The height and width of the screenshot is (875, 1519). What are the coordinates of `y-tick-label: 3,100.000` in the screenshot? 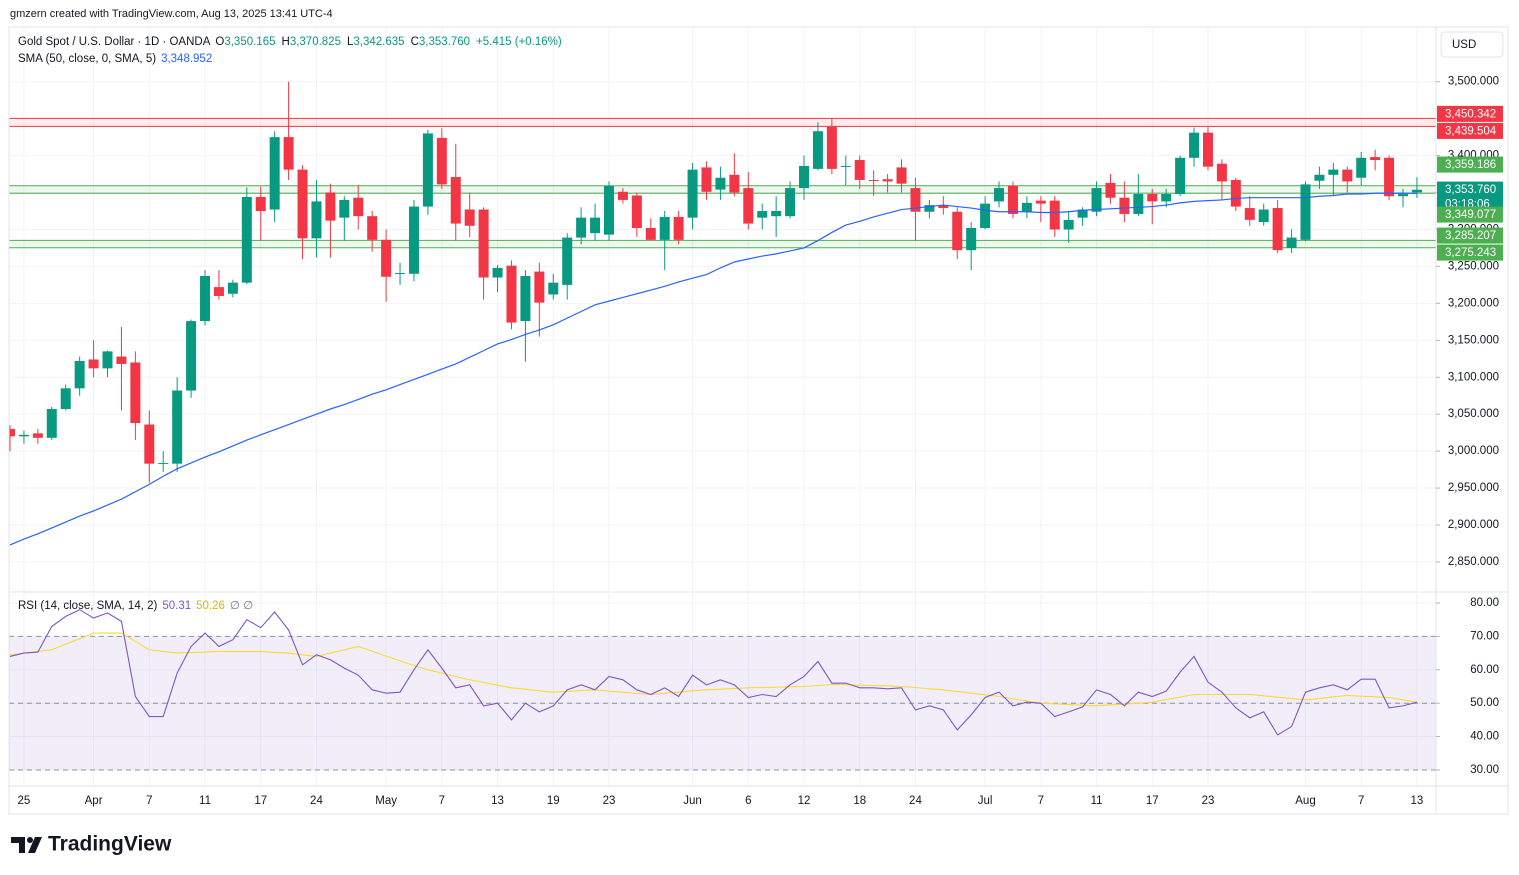 It's located at (1473, 377).